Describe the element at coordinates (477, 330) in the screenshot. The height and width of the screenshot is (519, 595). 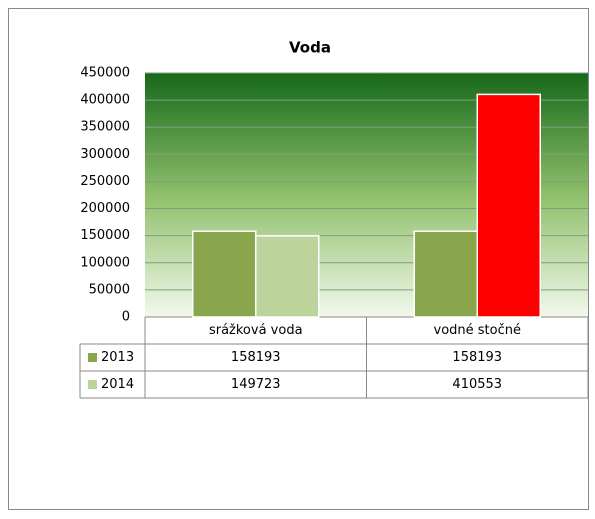
I see `x-tick-label: vodné stočné` at that location.